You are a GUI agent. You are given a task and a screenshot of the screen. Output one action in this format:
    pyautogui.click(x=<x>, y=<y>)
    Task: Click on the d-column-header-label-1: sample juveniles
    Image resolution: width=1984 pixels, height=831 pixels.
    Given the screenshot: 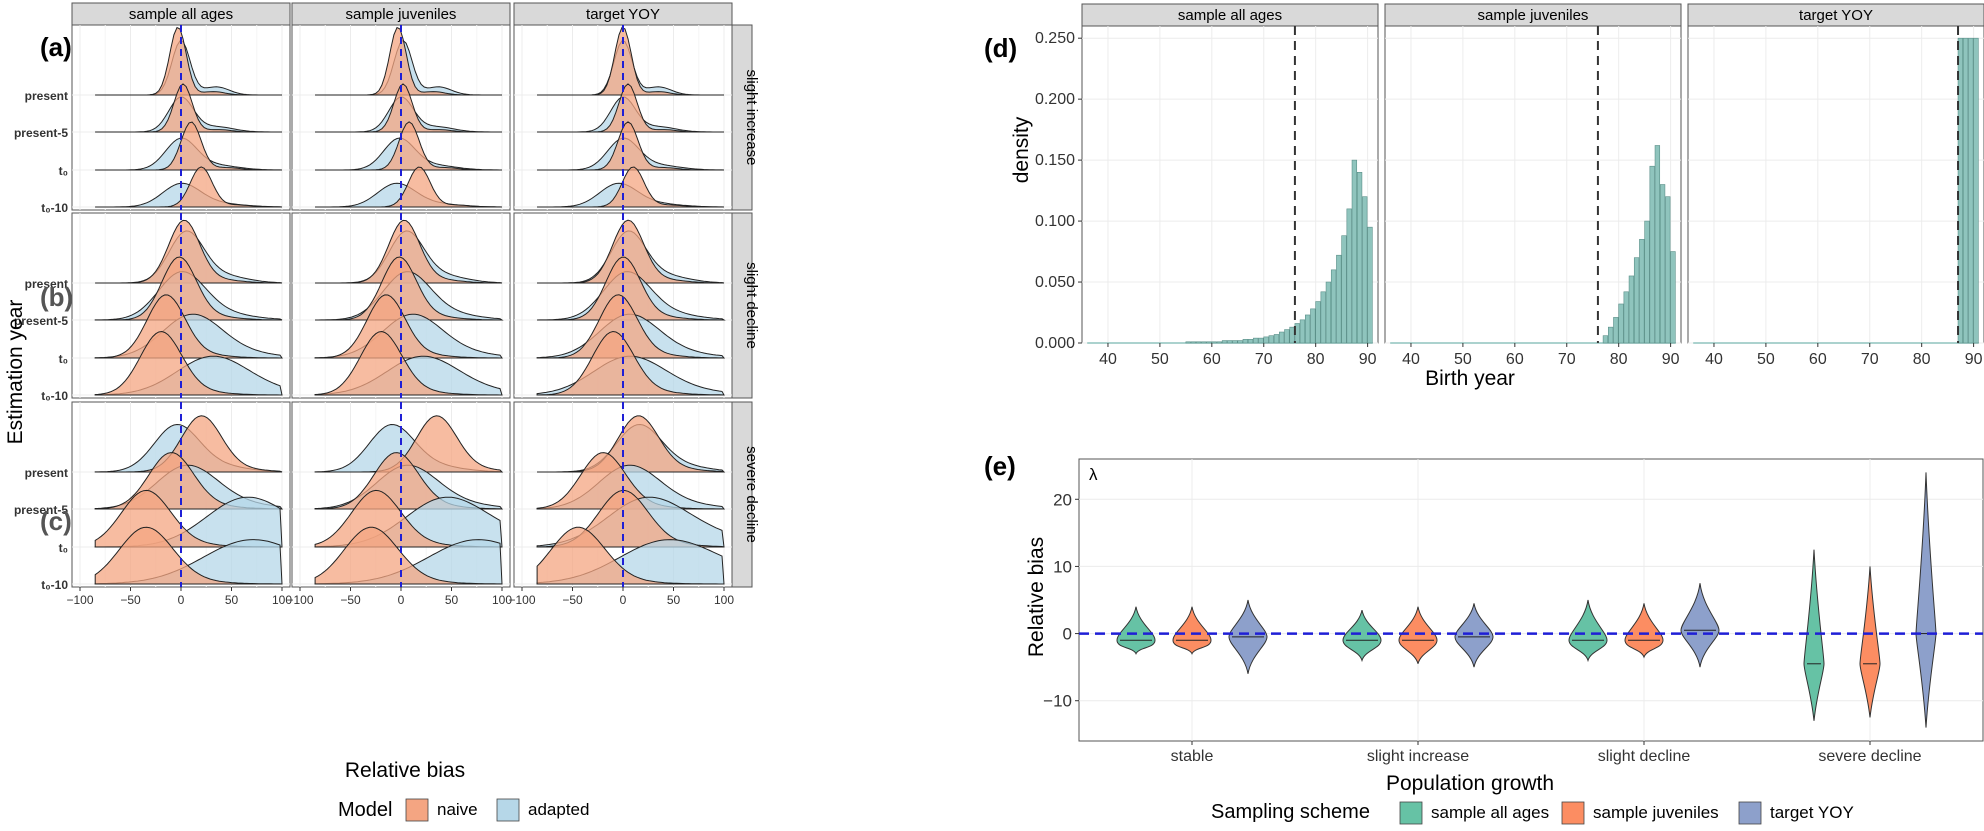 What is the action you would take?
    pyautogui.click(x=1533, y=15)
    